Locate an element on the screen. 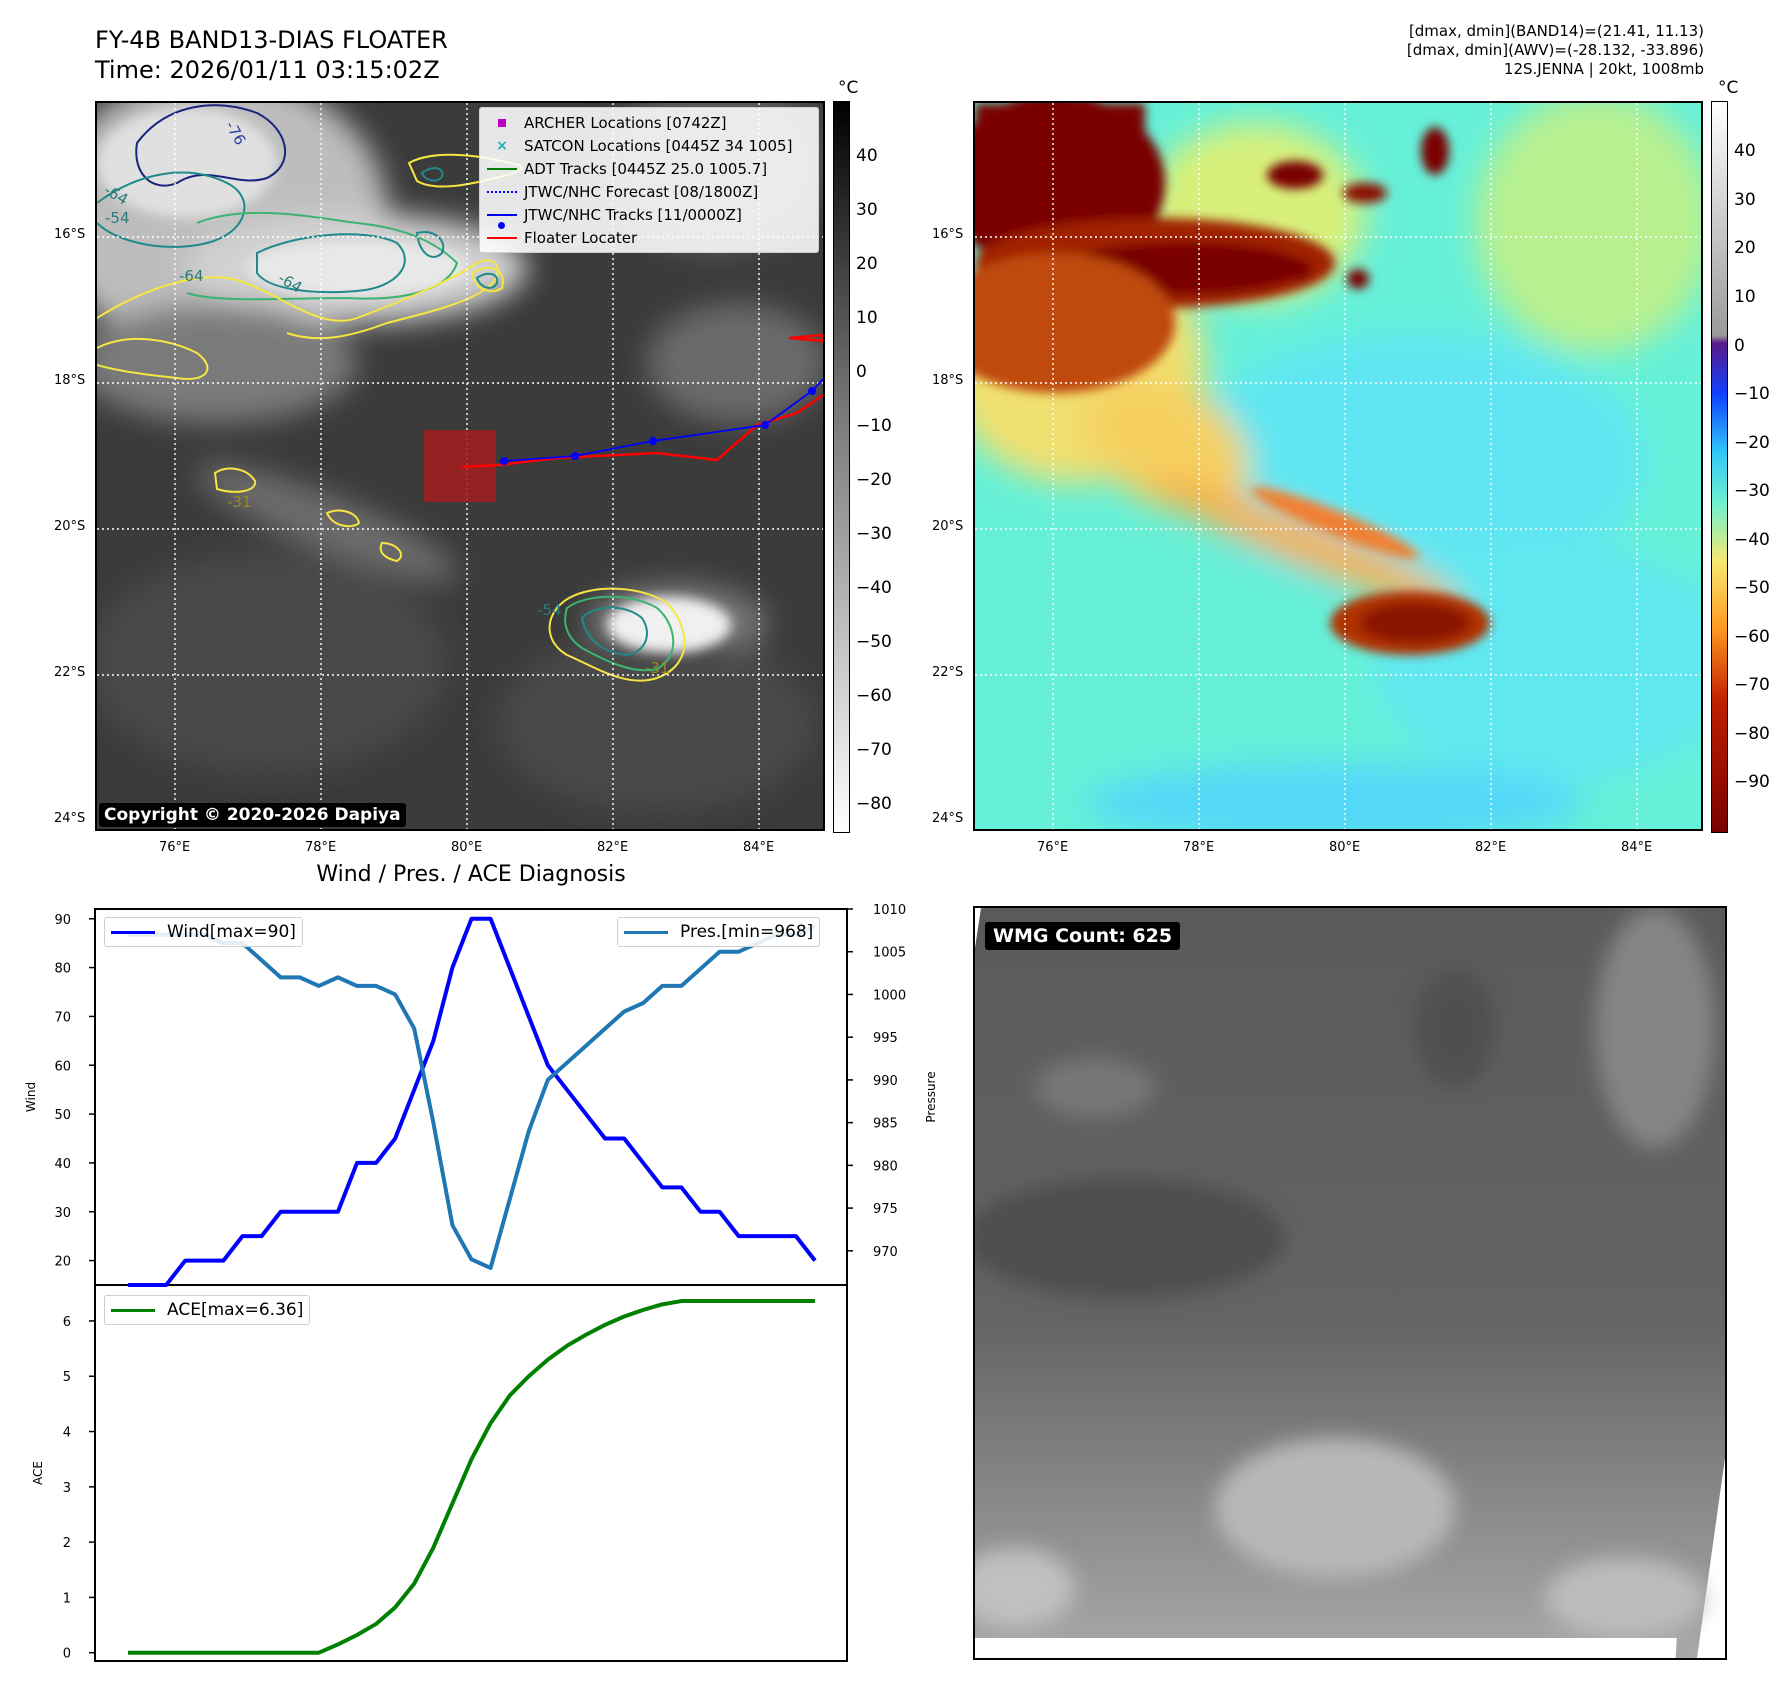 The image size is (1788, 1690). ace-tick-label: 0 is located at coordinates (67, 1654).